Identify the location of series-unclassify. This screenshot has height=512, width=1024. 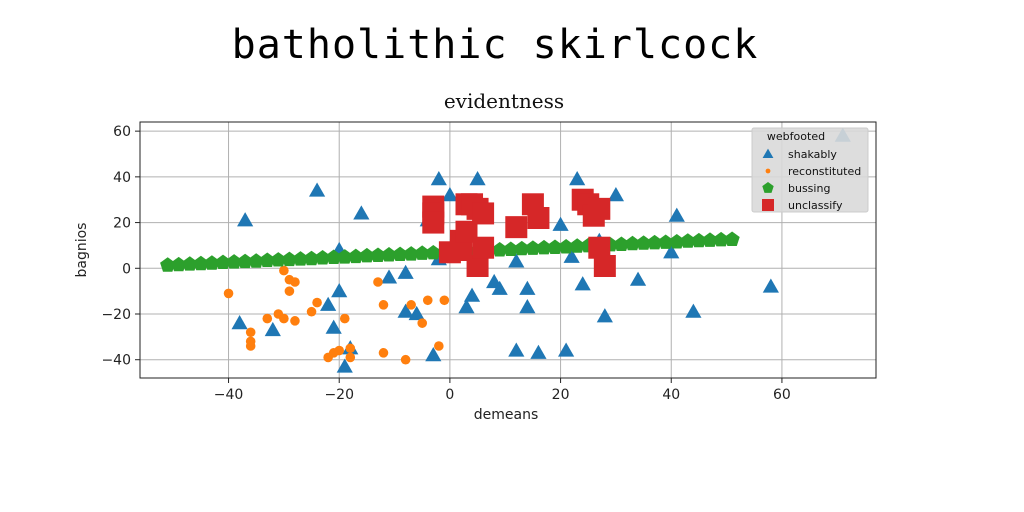
(519, 232).